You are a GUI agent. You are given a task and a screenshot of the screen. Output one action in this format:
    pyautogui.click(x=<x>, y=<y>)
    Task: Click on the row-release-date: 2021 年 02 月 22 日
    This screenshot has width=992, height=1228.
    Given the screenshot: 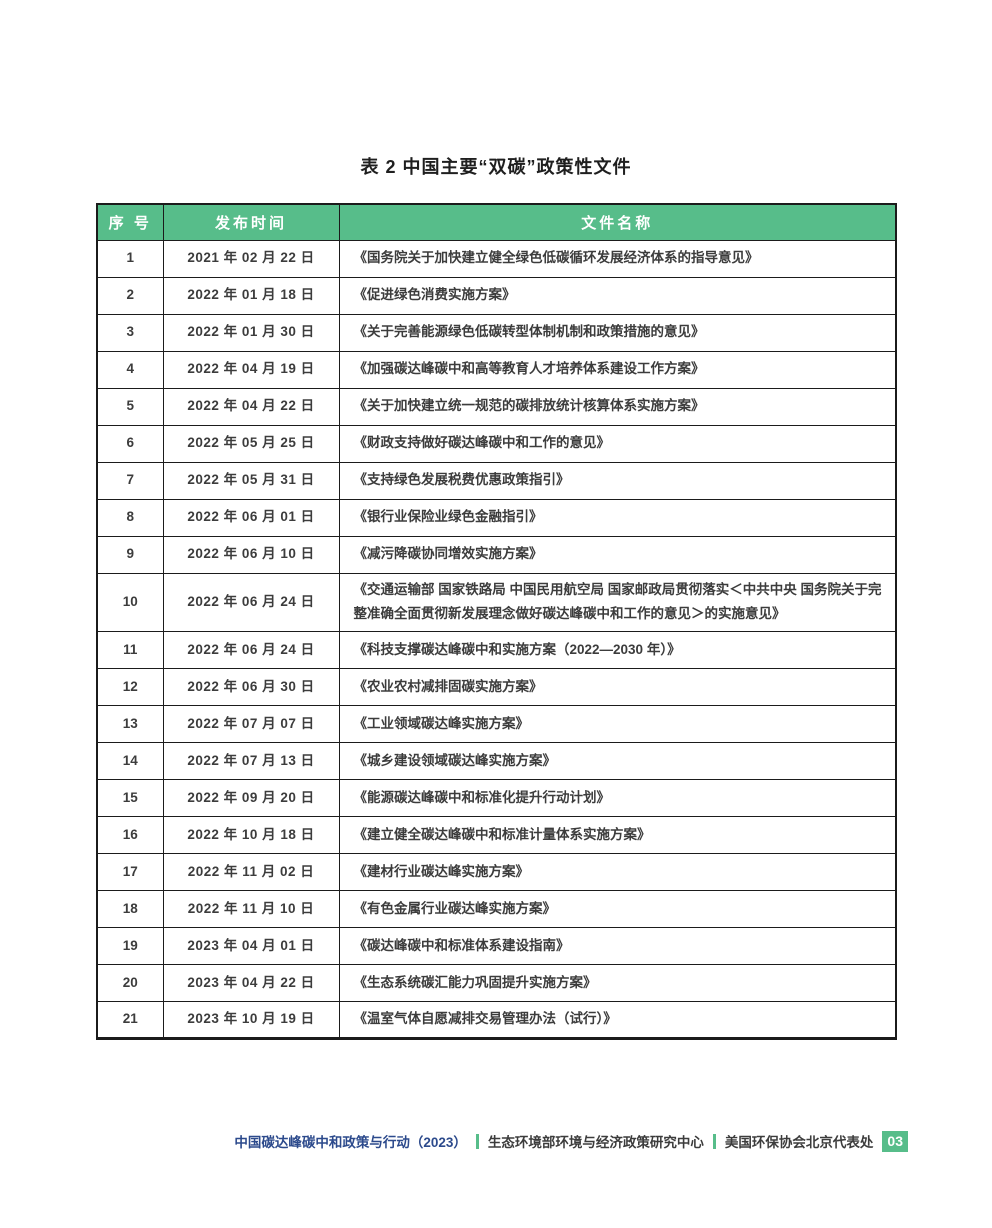 What is the action you would take?
    pyautogui.click(x=251, y=258)
    